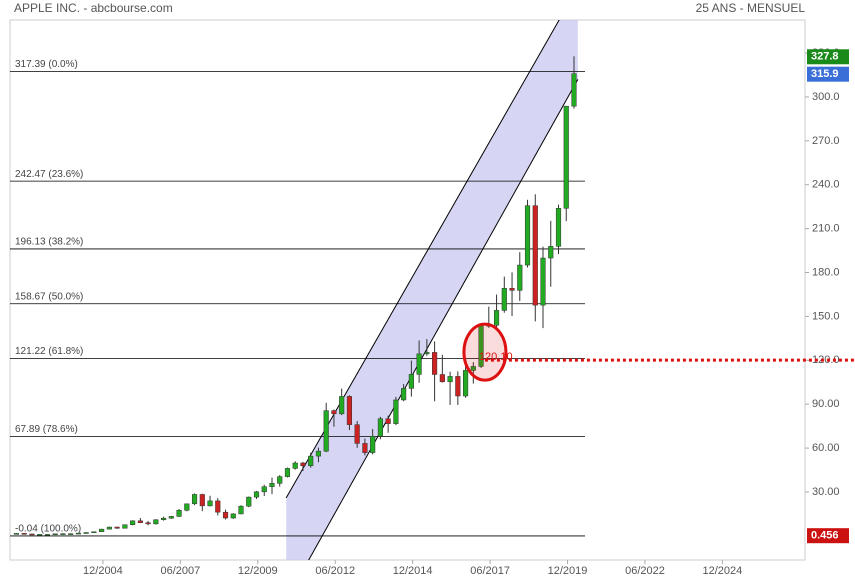  Describe the element at coordinates (180, 571) in the screenshot. I see `x-tick-label: 06/2007` at that location.